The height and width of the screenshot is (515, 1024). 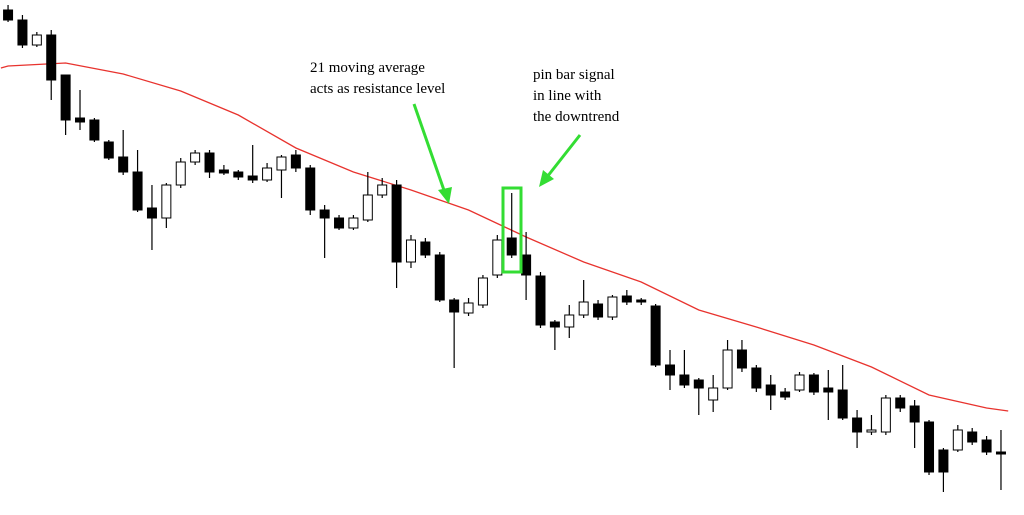 I want to click on annotation-text: pin bar signal, so click(x=574, y=75).